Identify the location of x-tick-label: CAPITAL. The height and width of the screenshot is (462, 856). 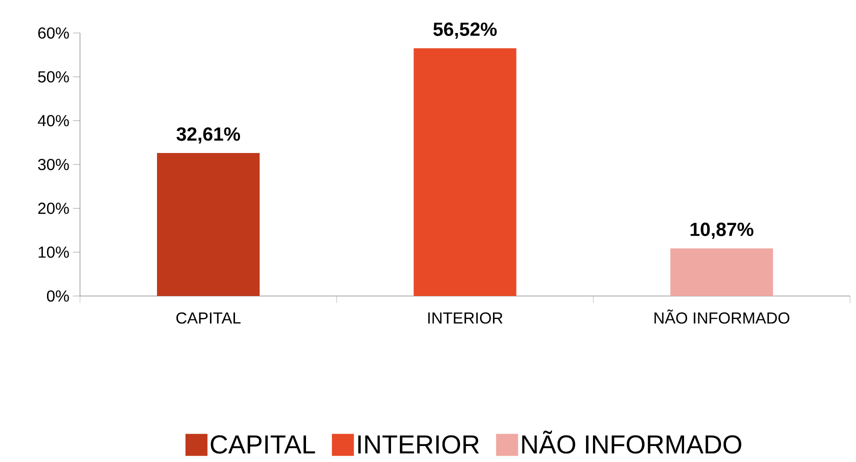
(208, 318).